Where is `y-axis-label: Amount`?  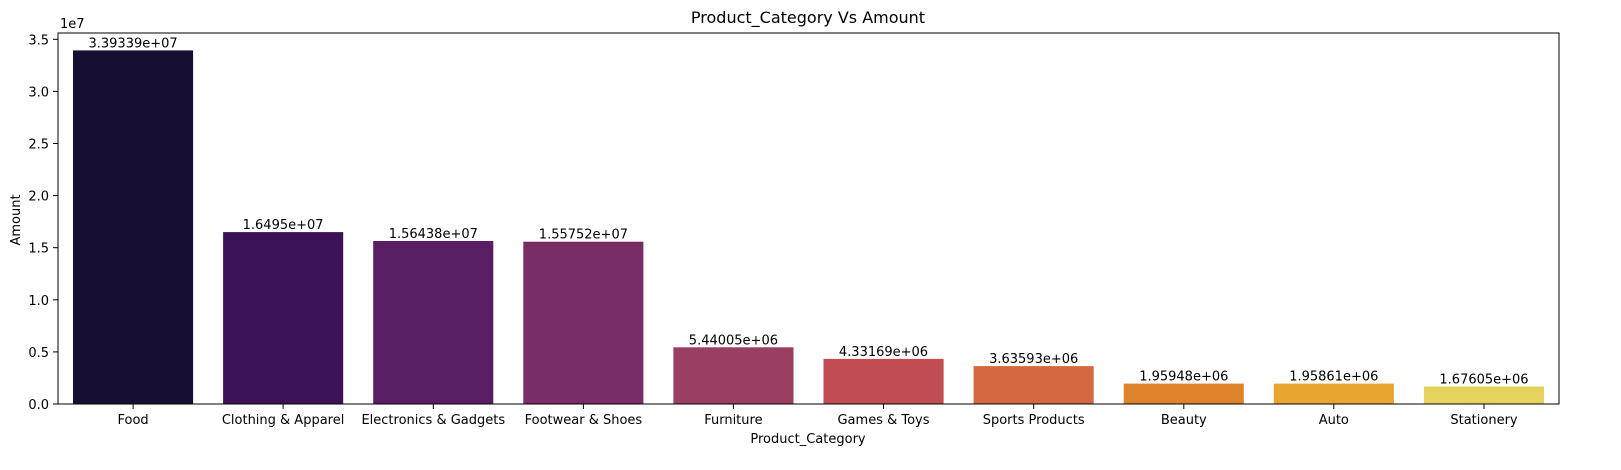
y-axis-label: Amount is located at coordinates (16, 219).